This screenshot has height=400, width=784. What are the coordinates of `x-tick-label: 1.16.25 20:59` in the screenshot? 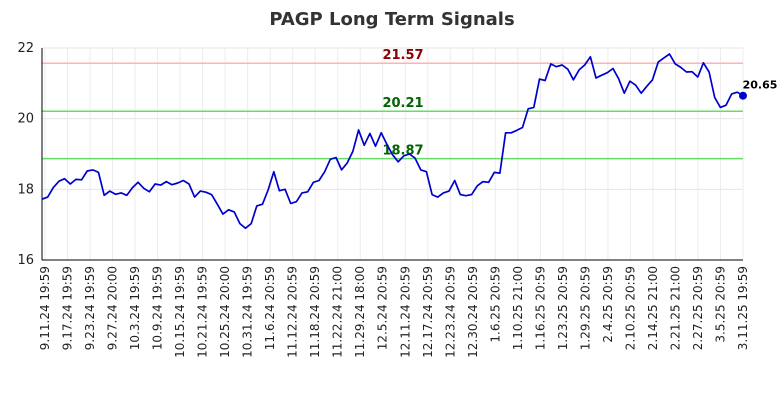 It's located at (540, 308).